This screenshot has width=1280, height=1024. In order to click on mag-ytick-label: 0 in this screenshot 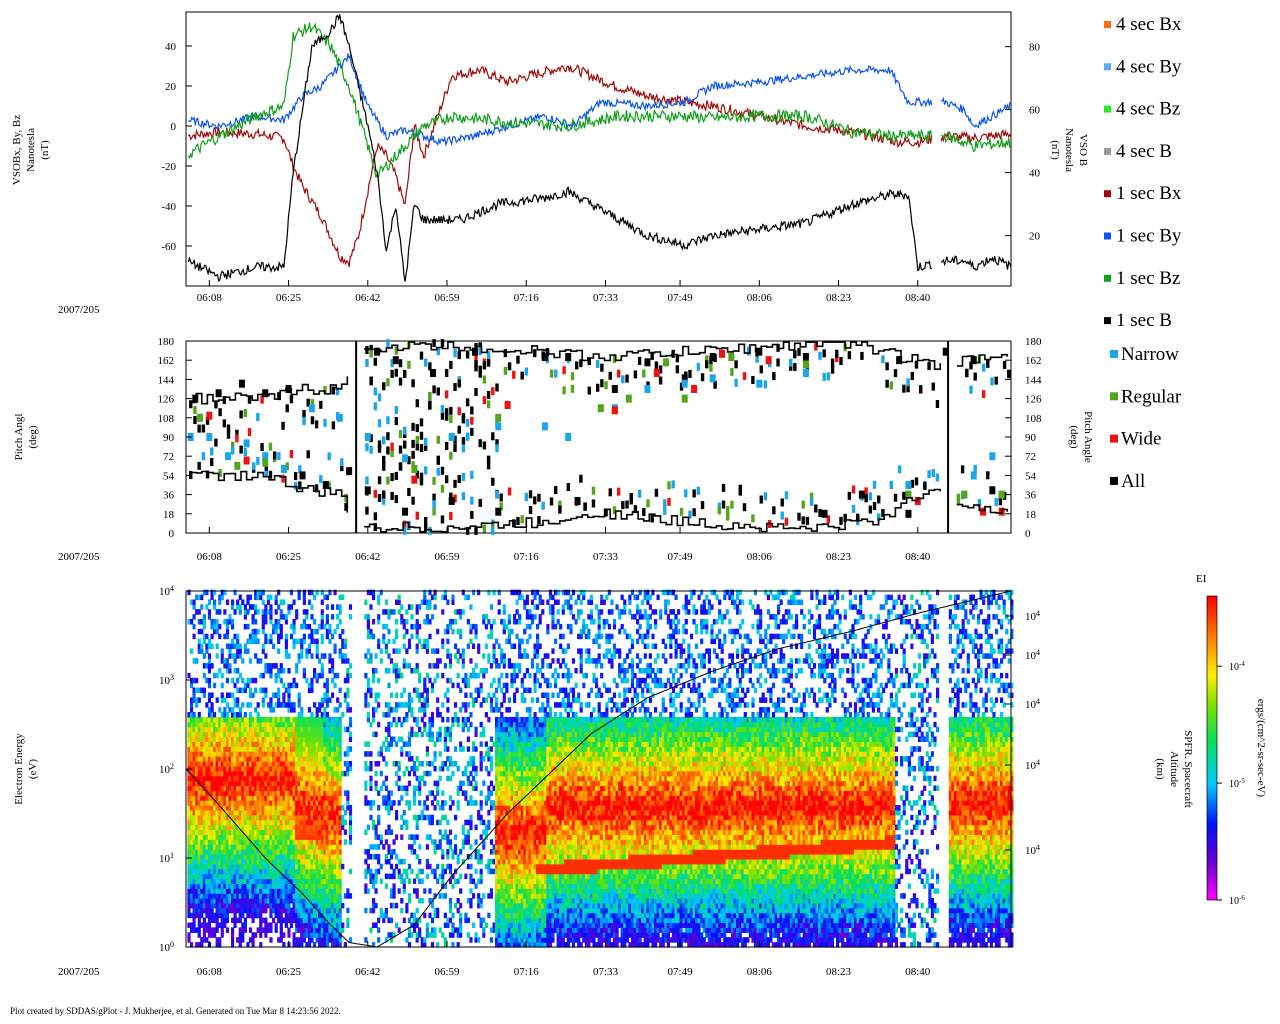, I will do `click(174, 127)`.